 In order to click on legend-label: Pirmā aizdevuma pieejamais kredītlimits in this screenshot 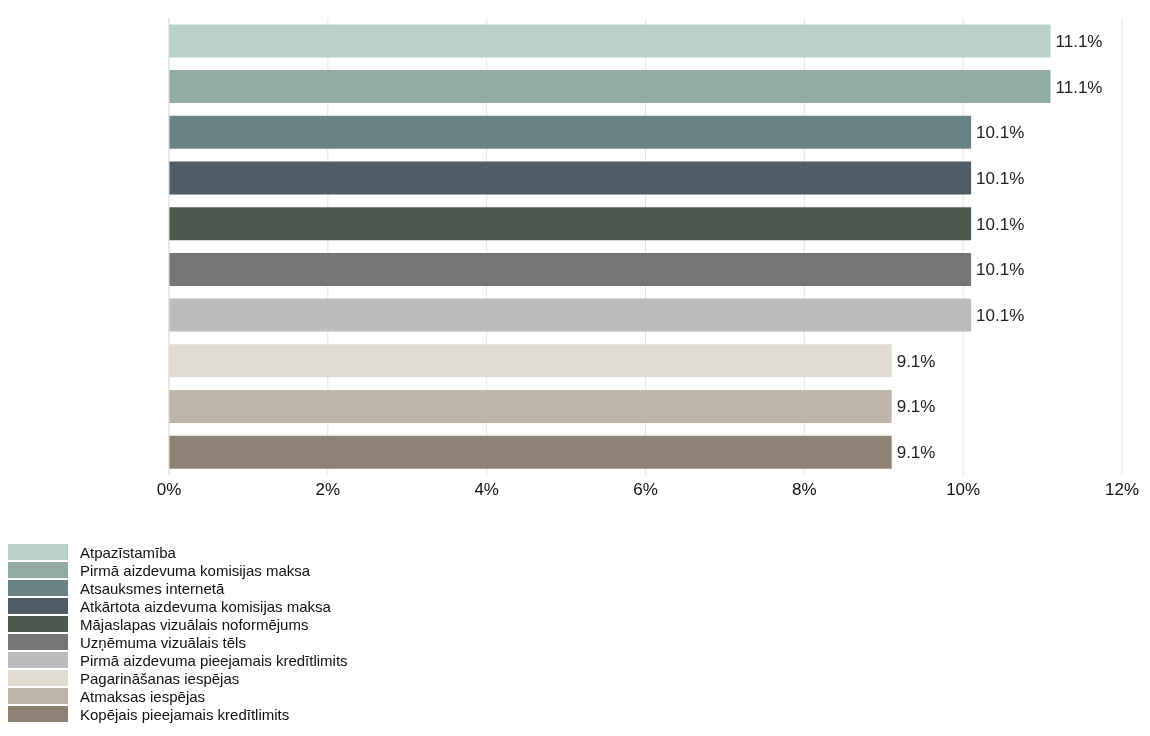, I will do `click(214, 660)`.